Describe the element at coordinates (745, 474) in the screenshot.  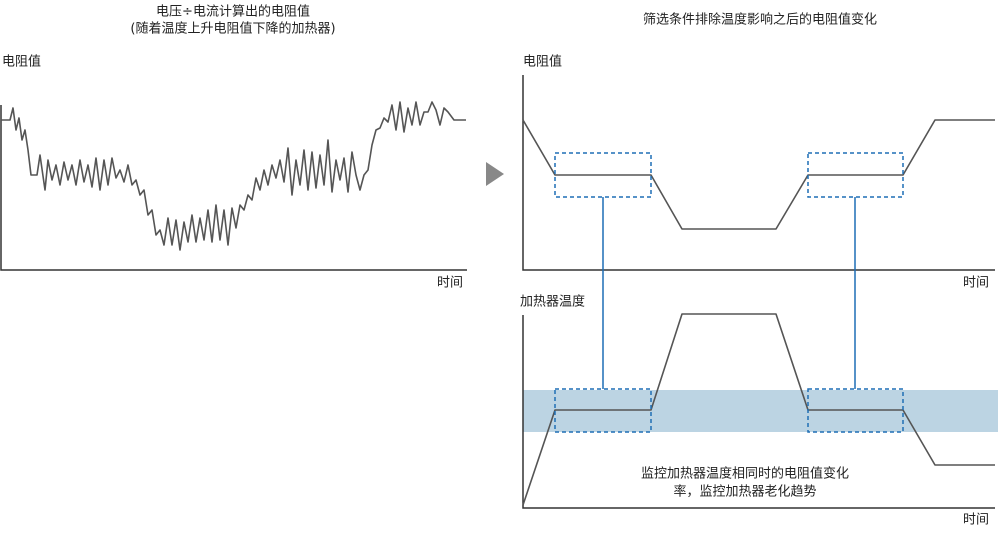
I see `note: 监控加热器温度相同时的电阻值变化` at that location.